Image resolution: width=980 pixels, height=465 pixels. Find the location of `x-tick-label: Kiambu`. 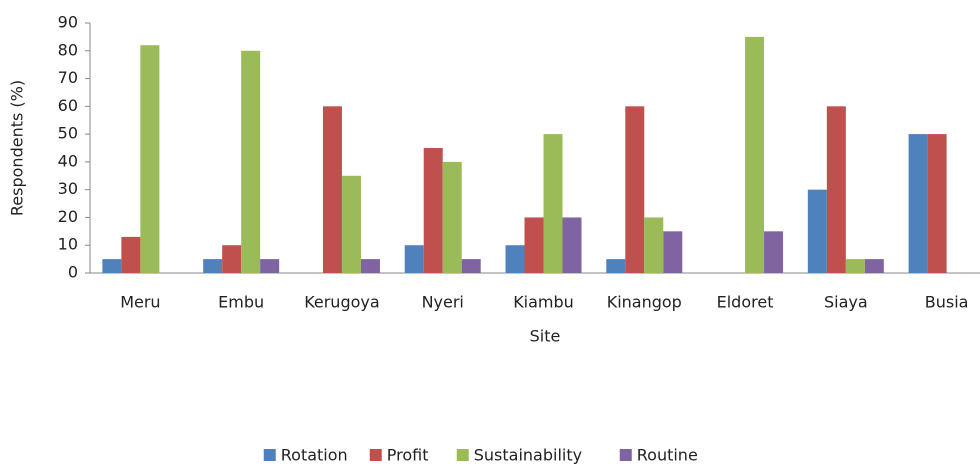

x-tick-label: Kiambu is located at coordinates (543, 302).